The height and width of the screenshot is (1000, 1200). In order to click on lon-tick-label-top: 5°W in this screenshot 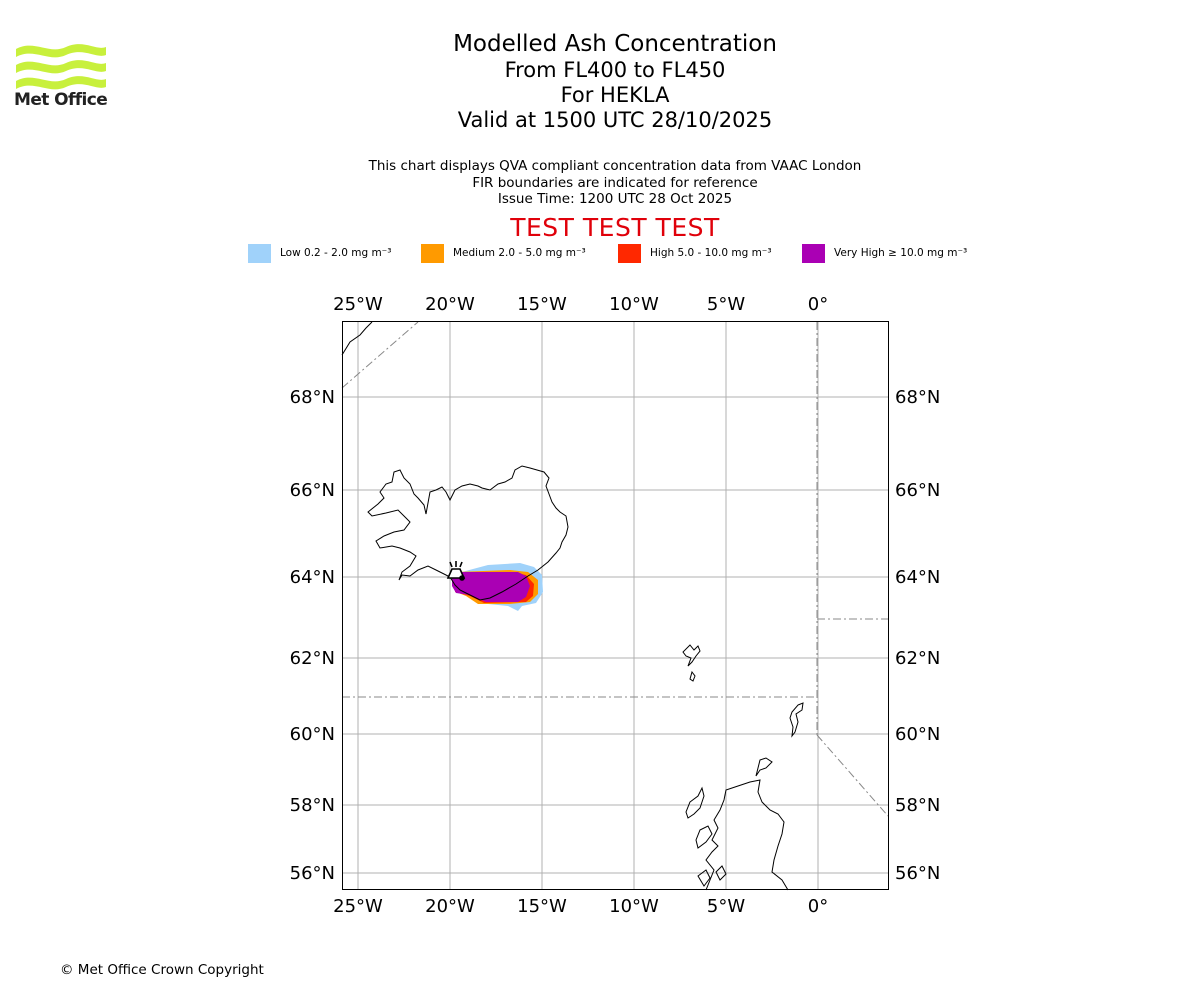, I will do `click(726, 304)`.